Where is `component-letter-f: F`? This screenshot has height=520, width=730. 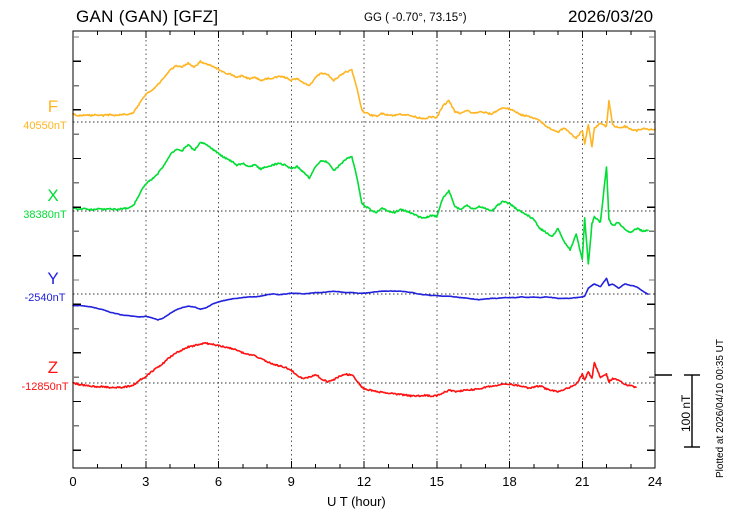
component-letter-f: F is located at coordinates (53, 106).